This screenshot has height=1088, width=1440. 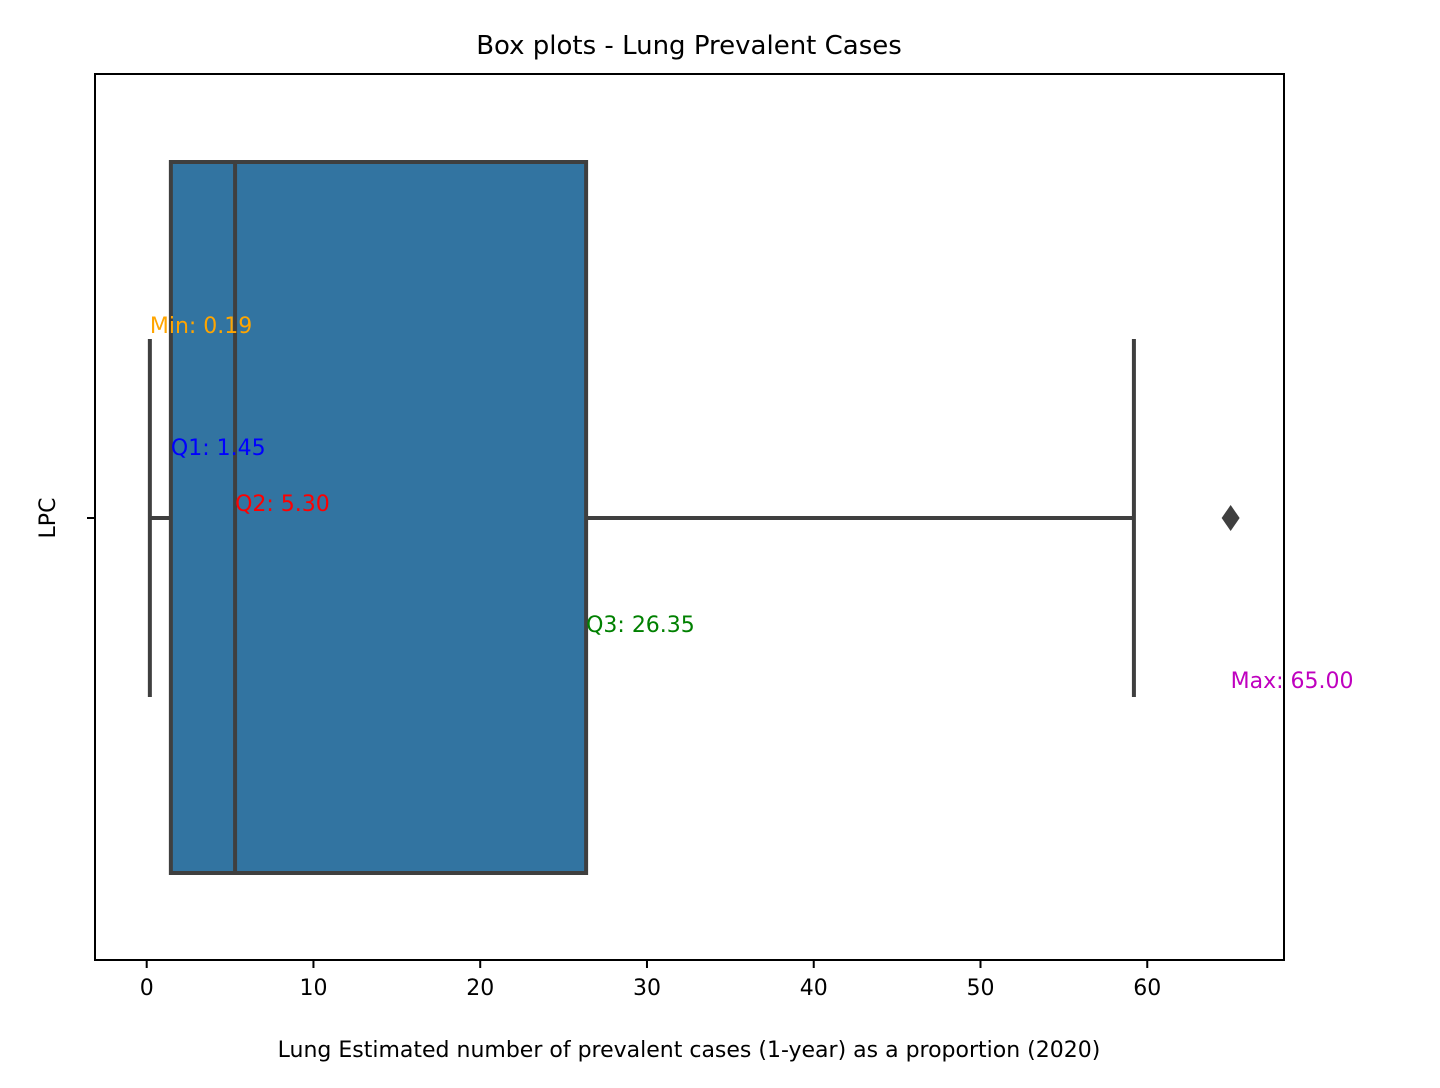 I want to click on x-tick-label: 20, so click(x=480, y=988).